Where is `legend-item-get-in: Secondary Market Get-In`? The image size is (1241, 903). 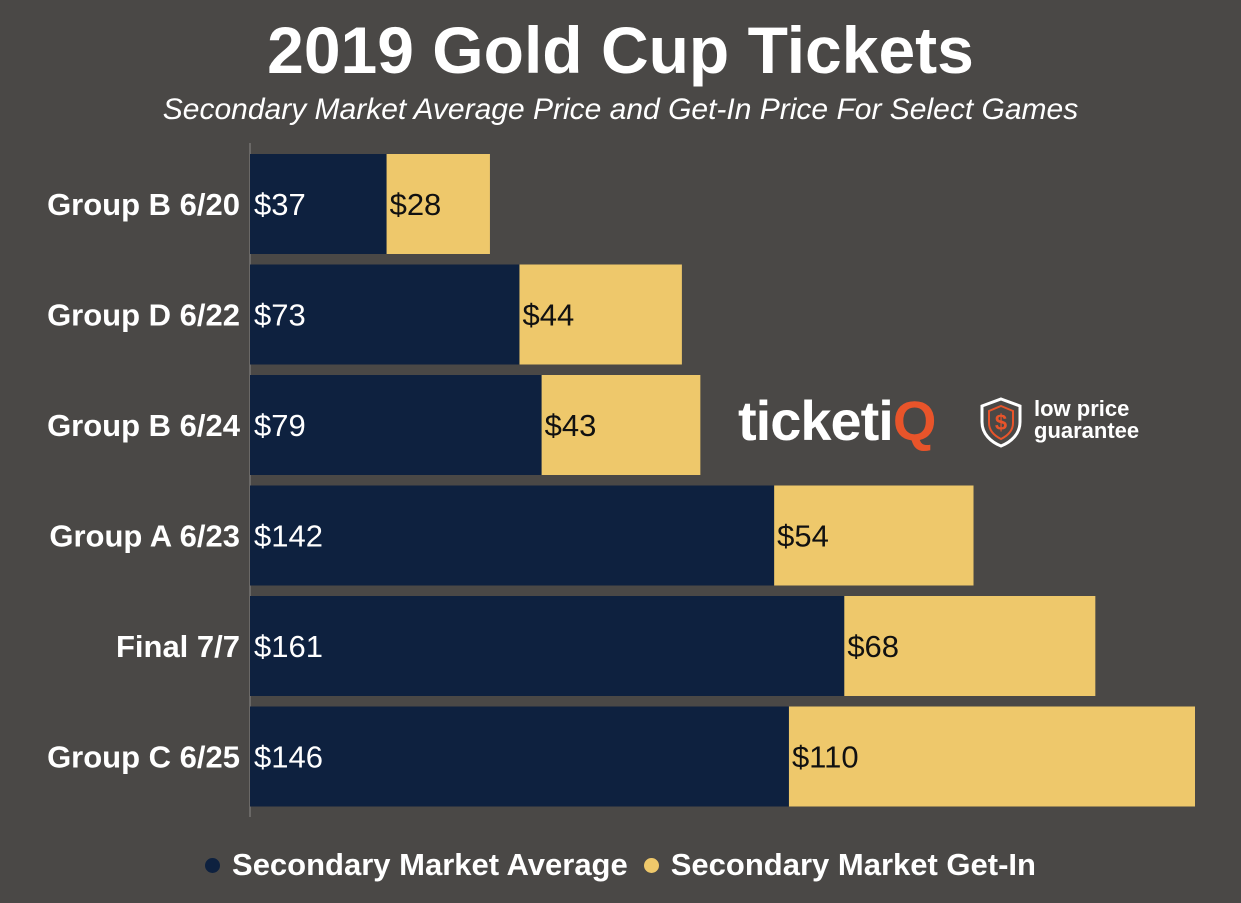 legend-item-get-in: Secondary Market Get-In is located at coordinates (839, 865).